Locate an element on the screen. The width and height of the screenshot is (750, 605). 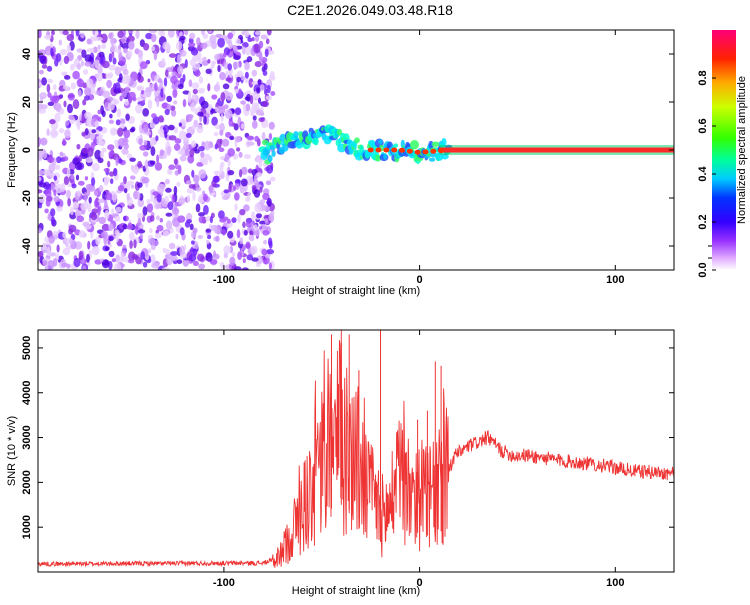
colorbar-tick-label: 0.0 is located at coordinates (703, 269).